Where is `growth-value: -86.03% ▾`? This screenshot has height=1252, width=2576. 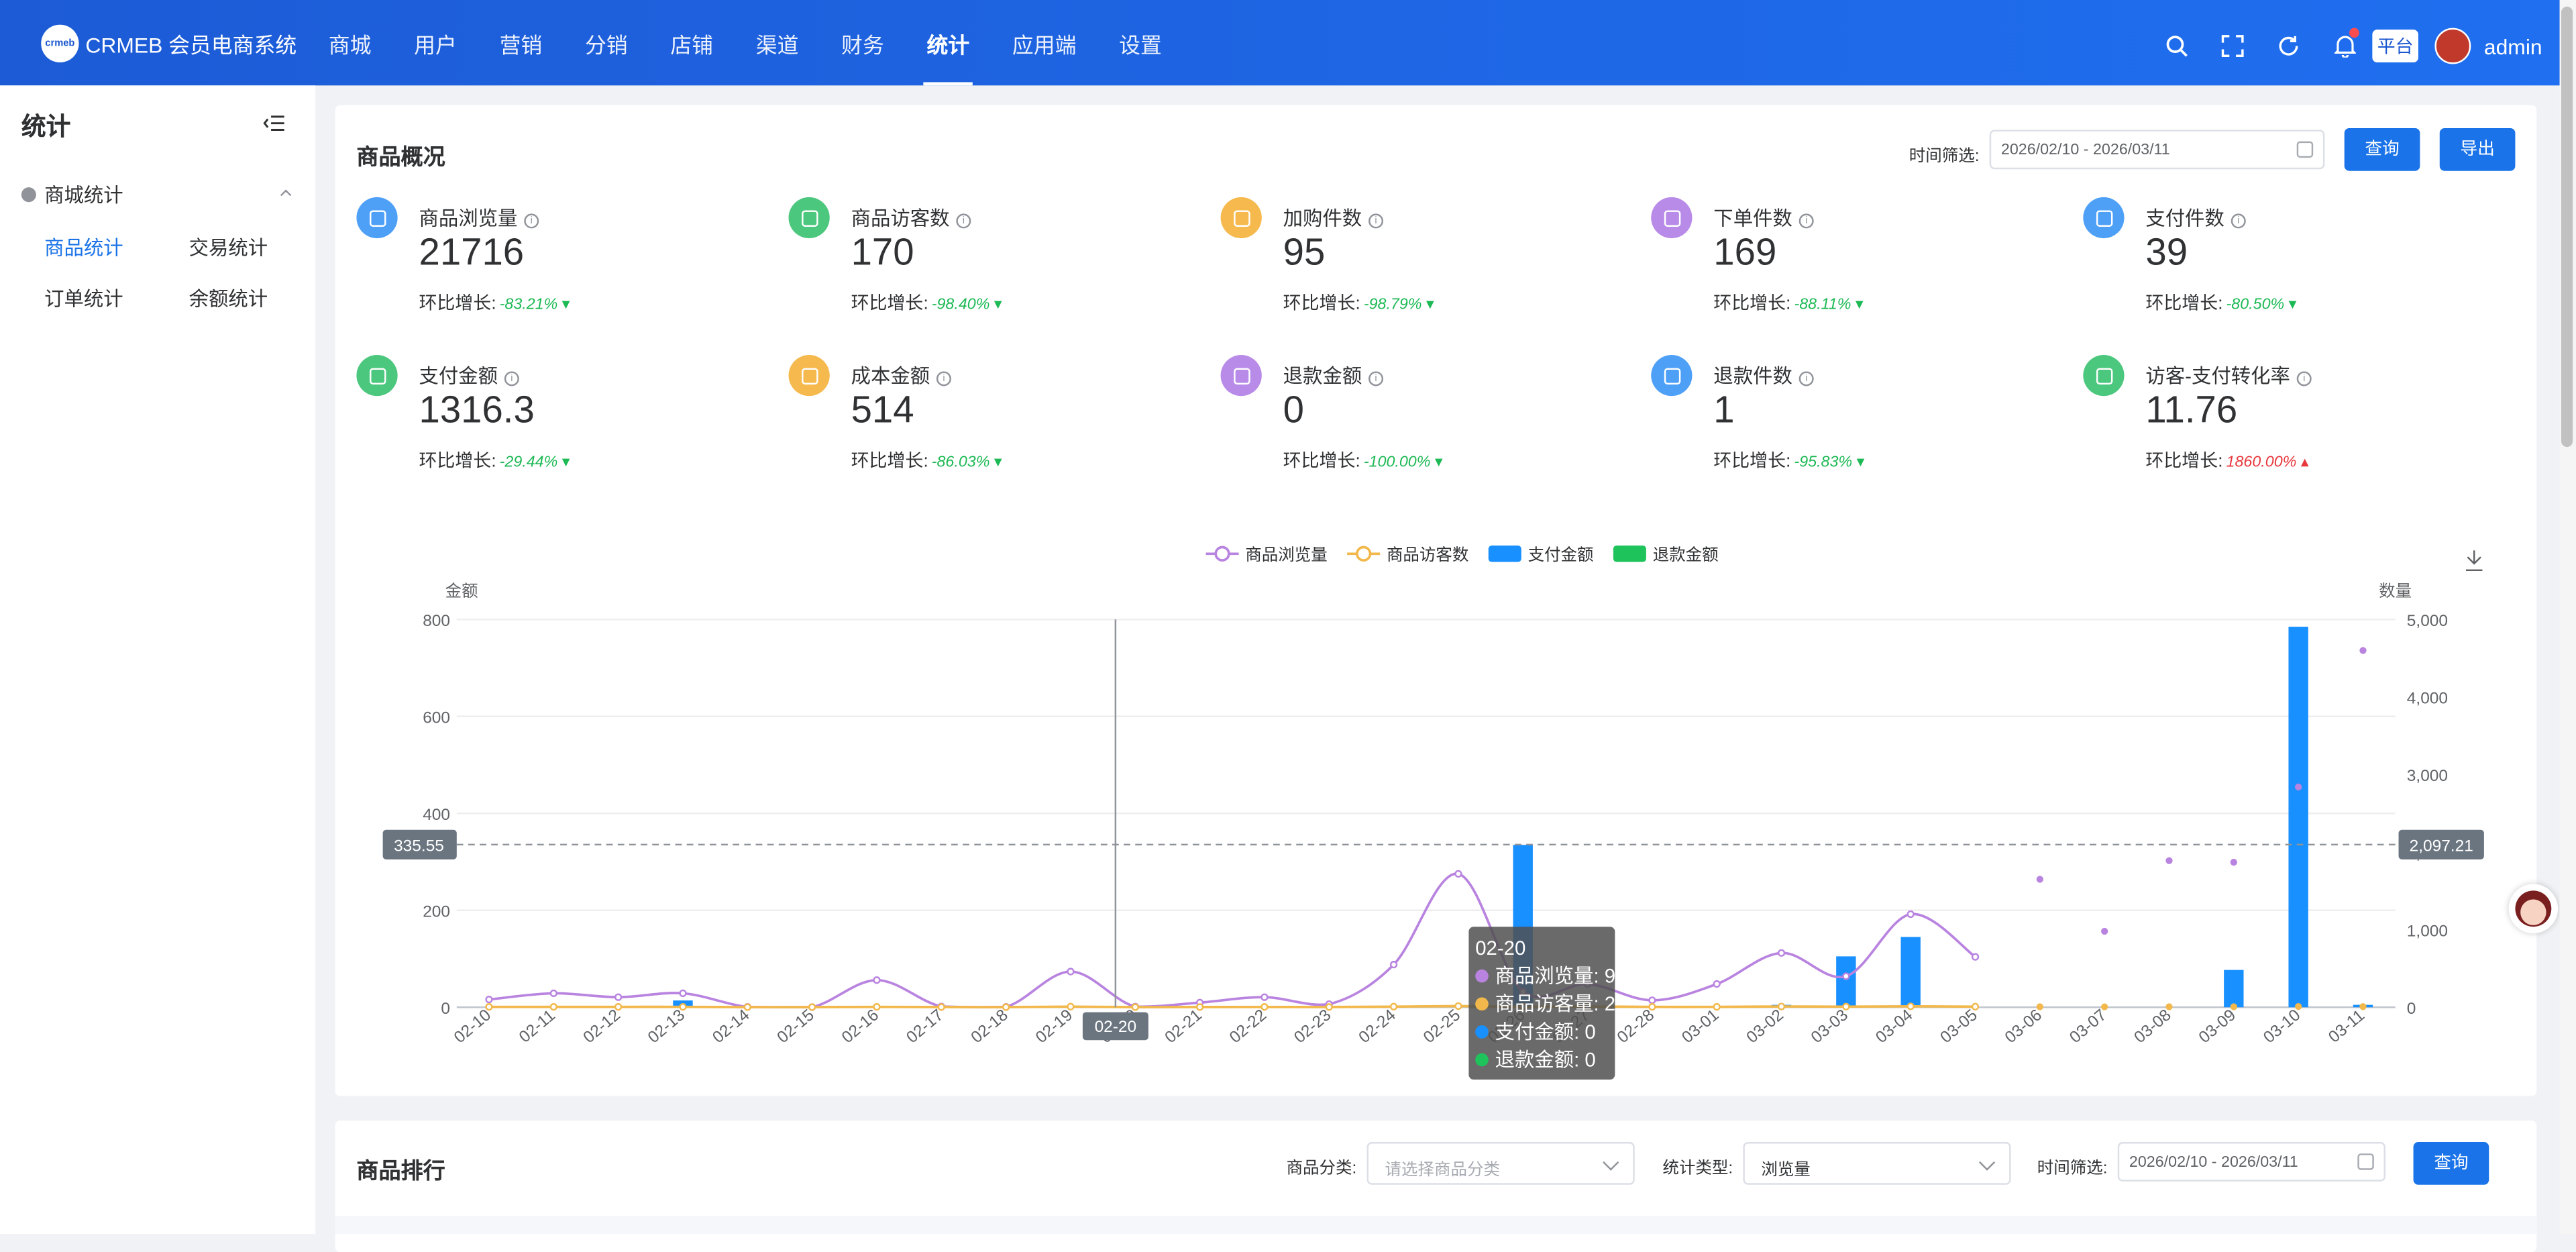
growth-value: -86.03% ▾ is located at coordinates (966, 462).